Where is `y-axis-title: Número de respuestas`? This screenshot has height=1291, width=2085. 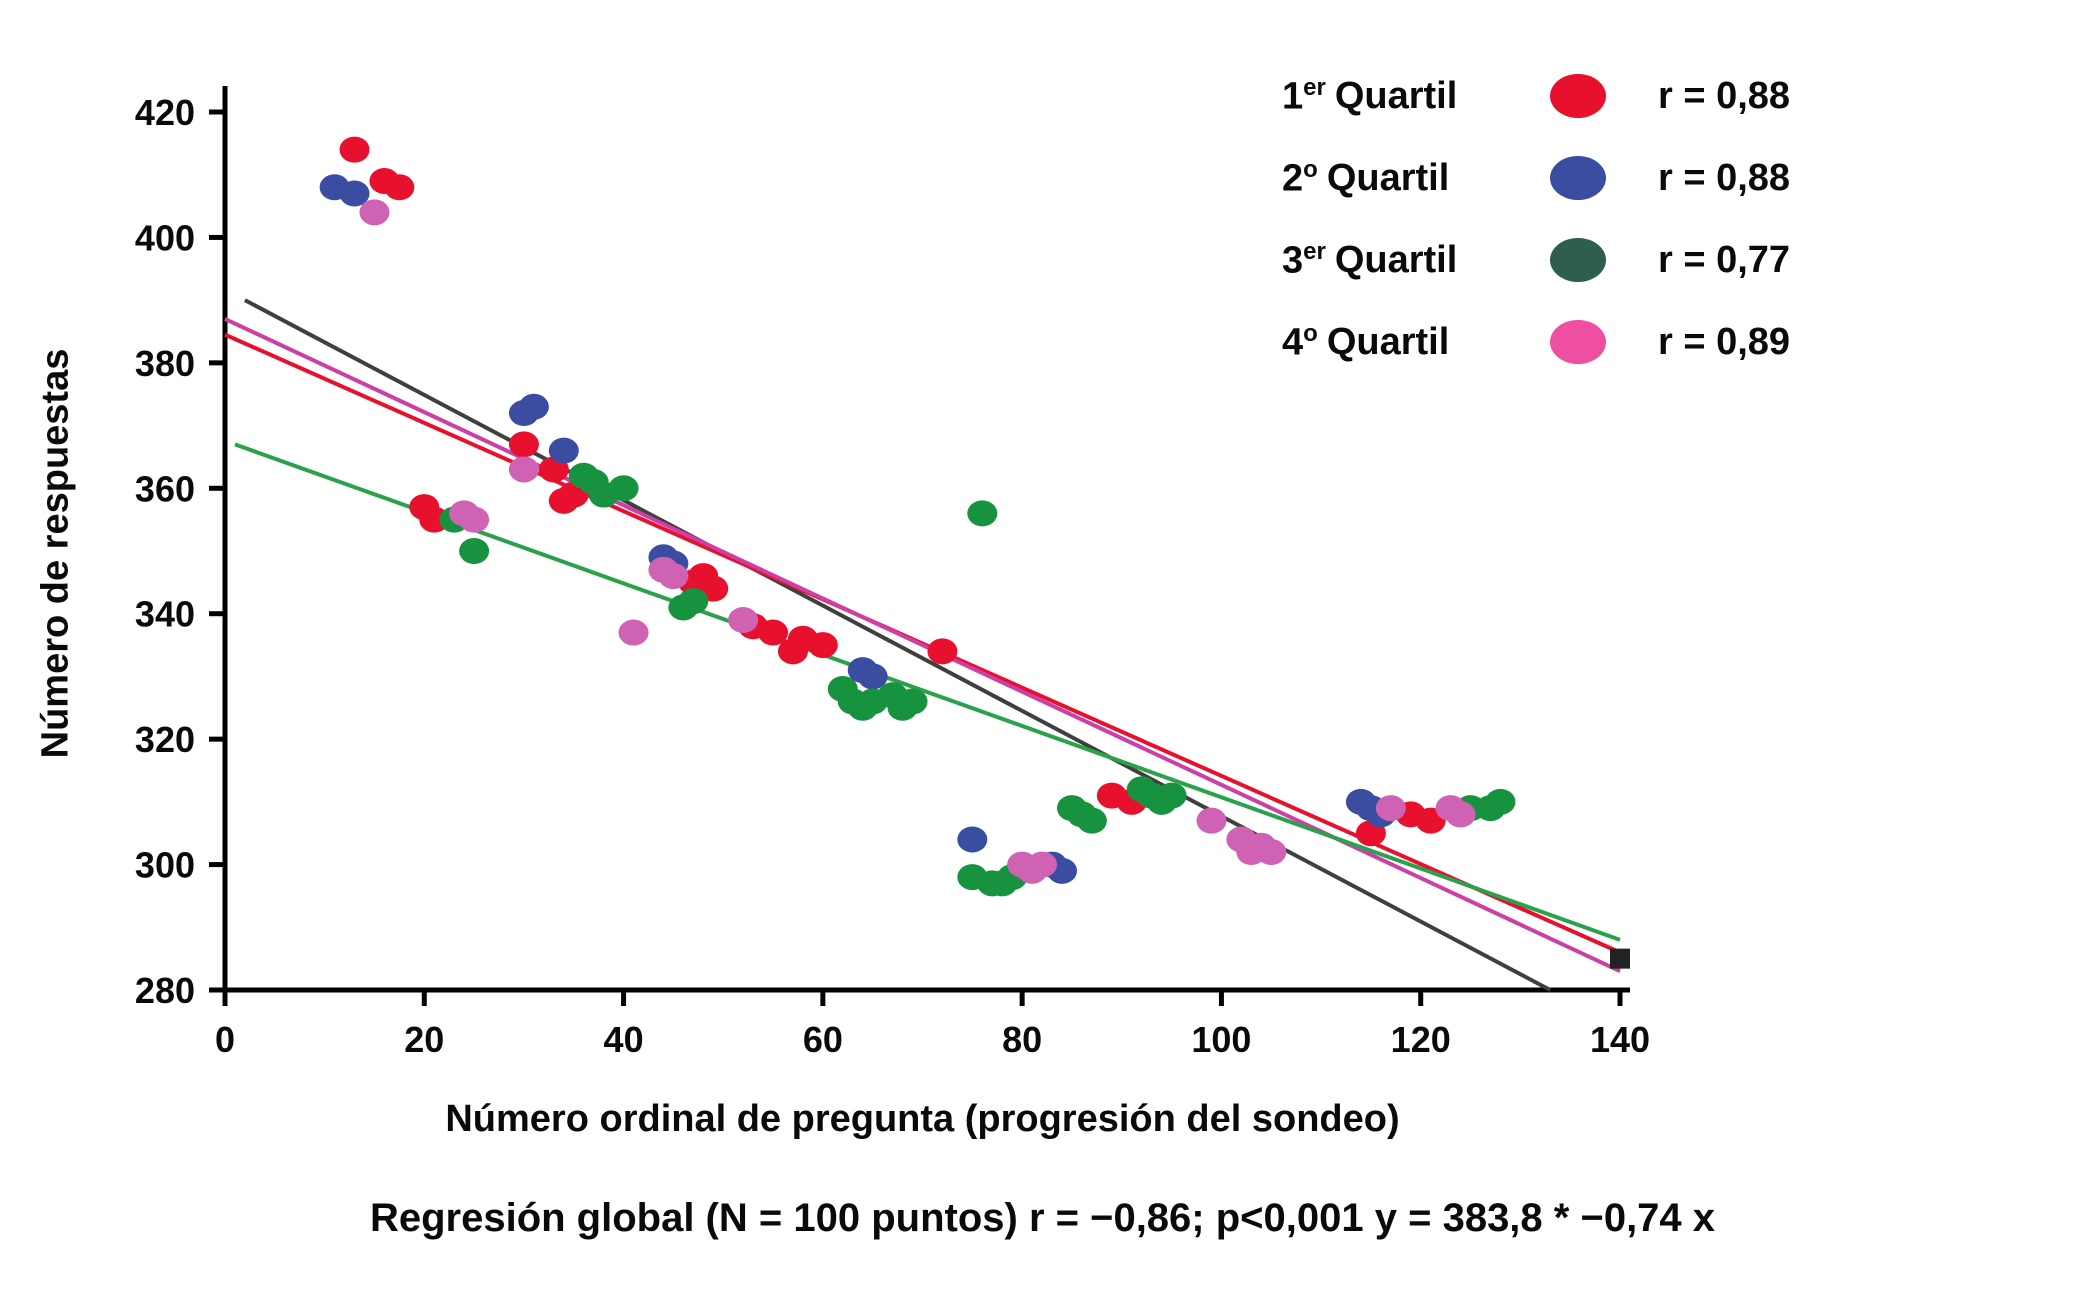 y-axis-title: Número de respuestas is located at coordinates (55, 553).